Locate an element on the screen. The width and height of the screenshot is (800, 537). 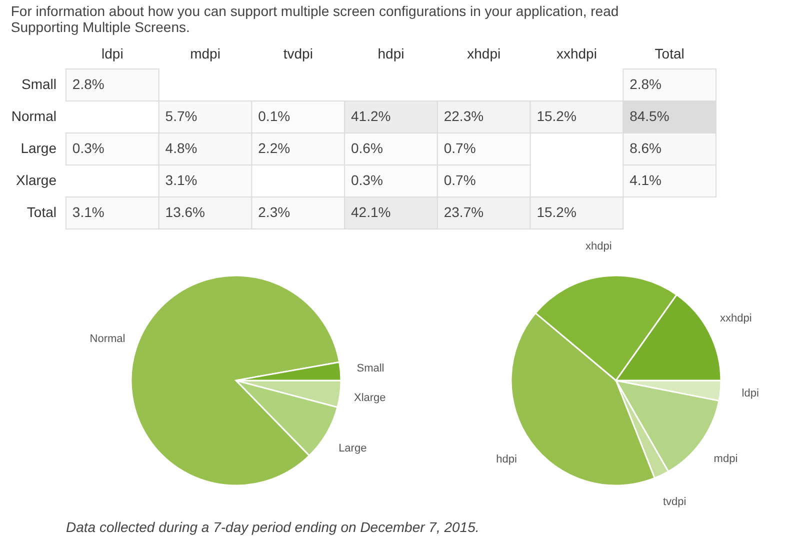
text: For information about how you can support multiple screen configurations in your application, read Supporting Multiple Screens. is located at coordinates (314, 19).